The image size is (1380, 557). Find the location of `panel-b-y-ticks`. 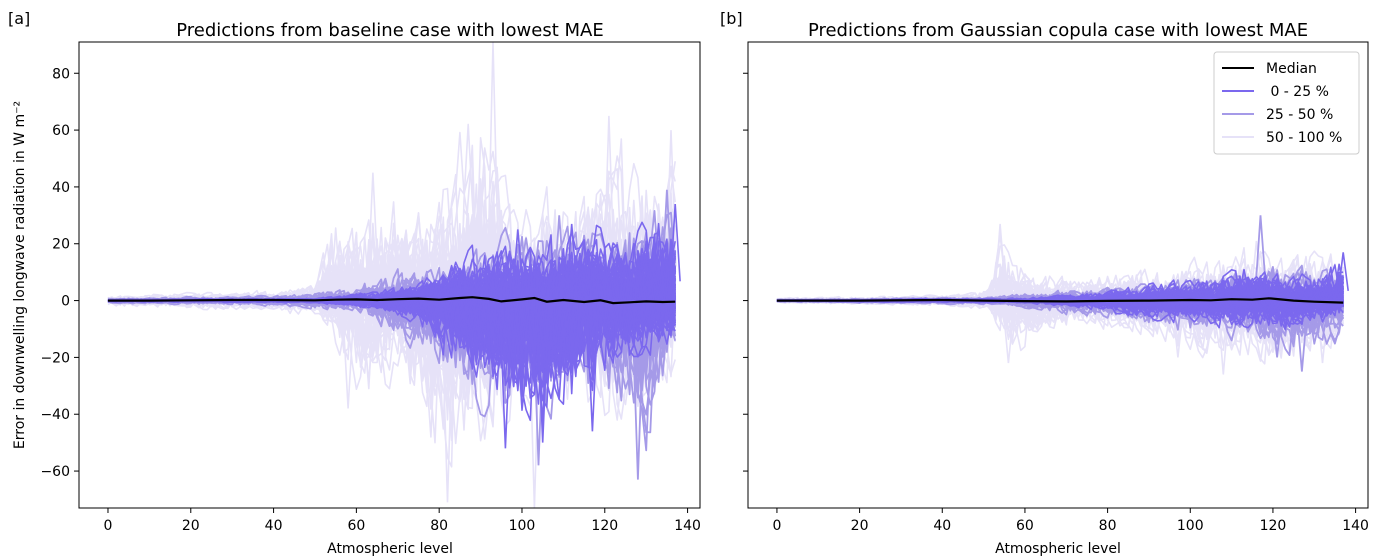

panel-b-y-ticks is located at coordinates (745, 272).